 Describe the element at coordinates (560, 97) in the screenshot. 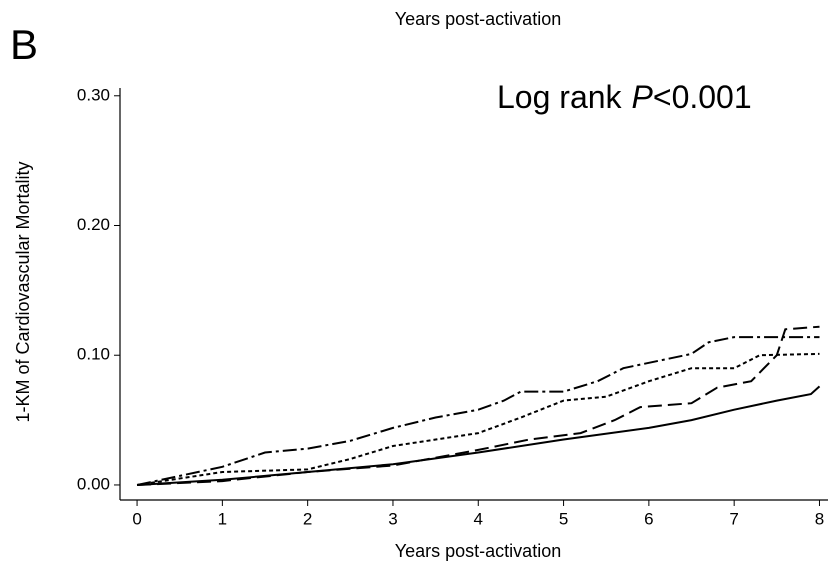

I see `annotation-text: Log rank` at that location.